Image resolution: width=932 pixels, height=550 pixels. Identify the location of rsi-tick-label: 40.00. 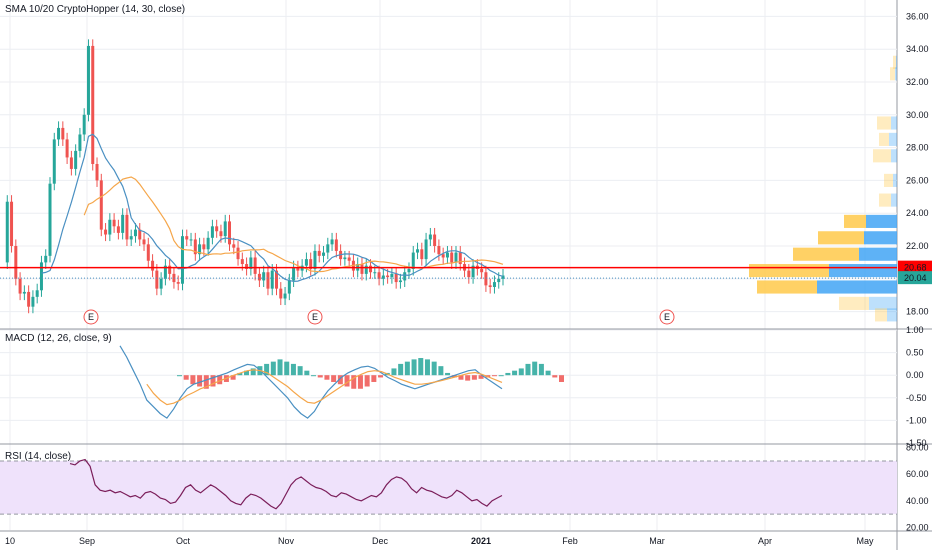
(917, 501).